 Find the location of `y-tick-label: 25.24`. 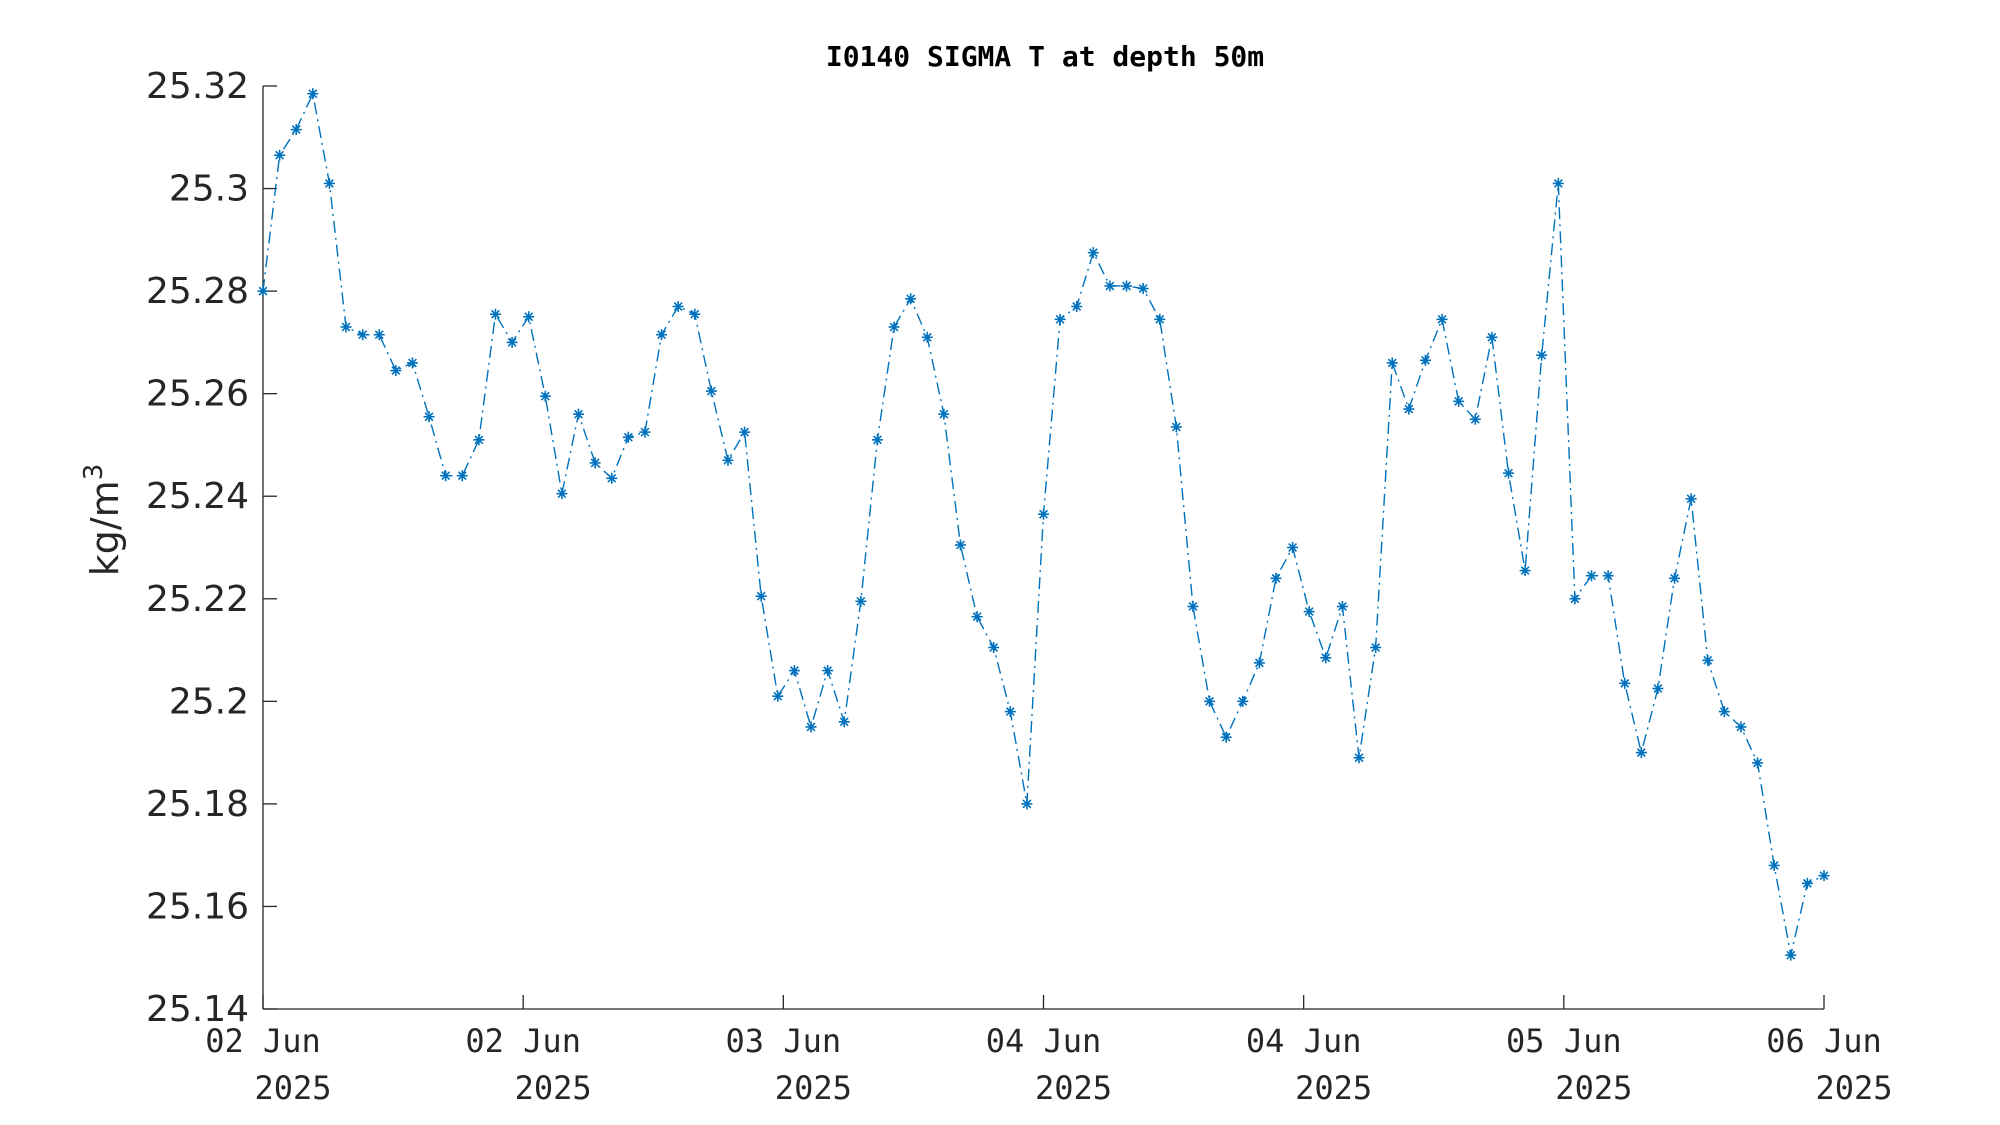

y-tick-label: 25.24 is located at coordinates (197, 496).